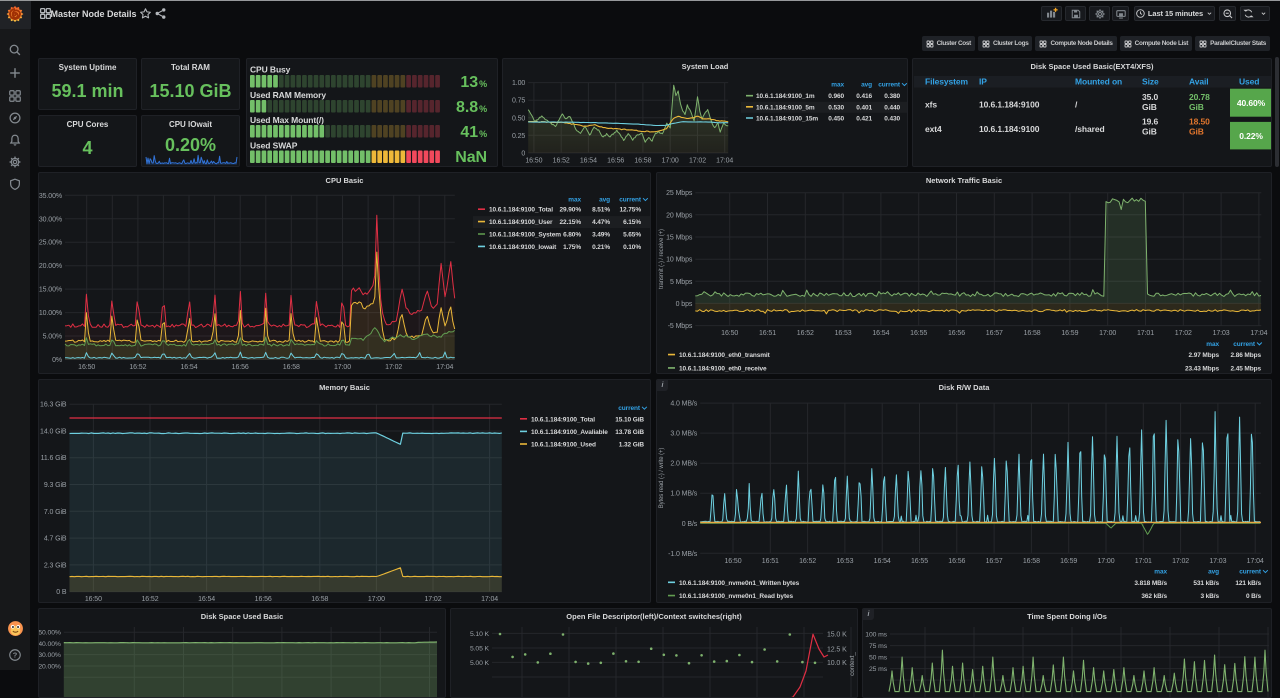  Describe the element at coordinates (946, 82) in the screenshot. I see `svg-text: Filesystem` at that location.